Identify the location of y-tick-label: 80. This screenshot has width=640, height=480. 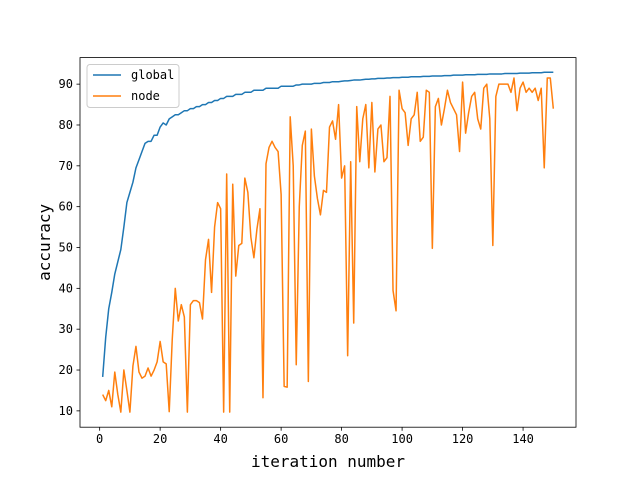
(66, 125).